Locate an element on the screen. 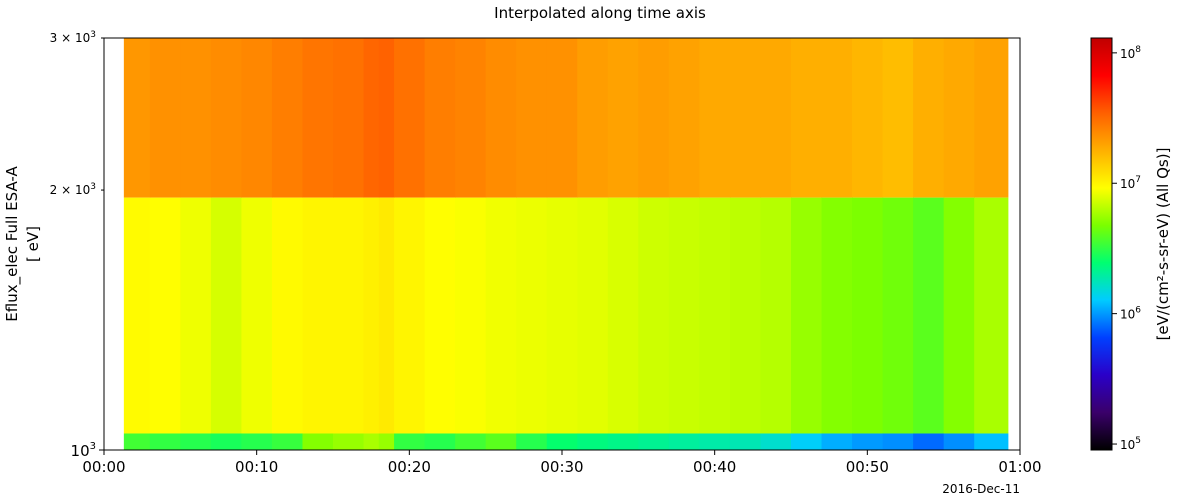 Image resolution: width=1200 pixels, height=500 pixels. x-tick-label: 01:00 is located at coordinates (1019, 467).